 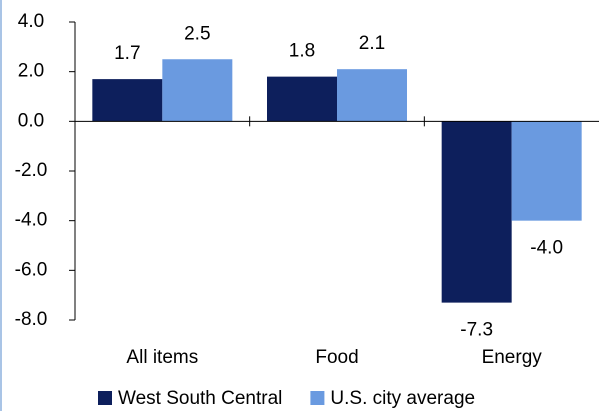 I want to click on y-tick-label: -4.0, so click(x=31, y=220).